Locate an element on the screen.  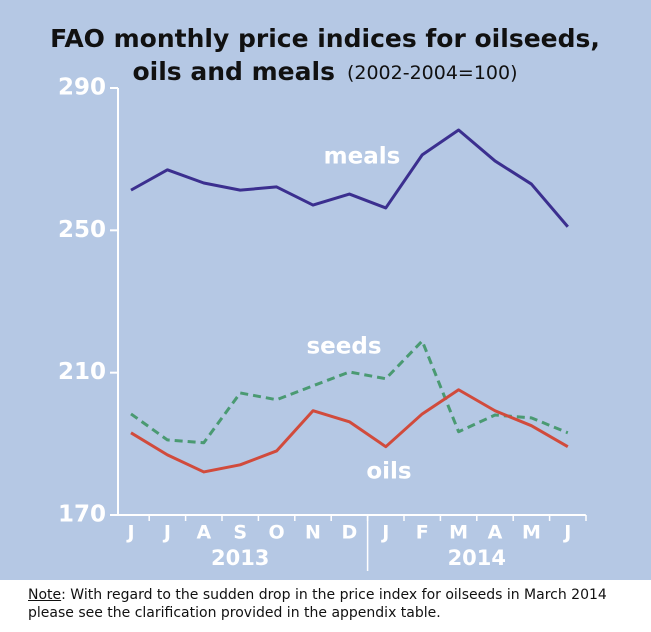
series-label: meals is located at coordinates (362, 157).